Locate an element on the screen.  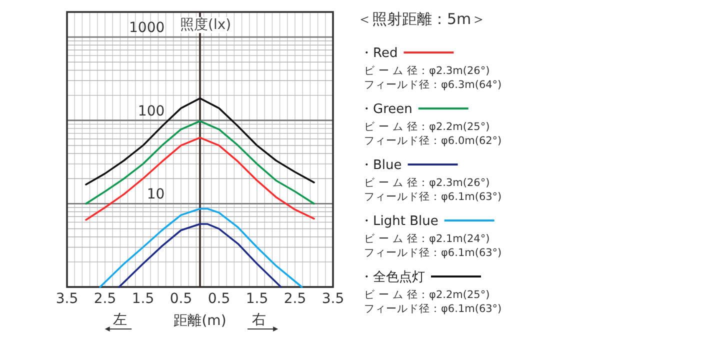
text: フィールド径：φ6.3m(64°) is located at coordinates (433, 85).